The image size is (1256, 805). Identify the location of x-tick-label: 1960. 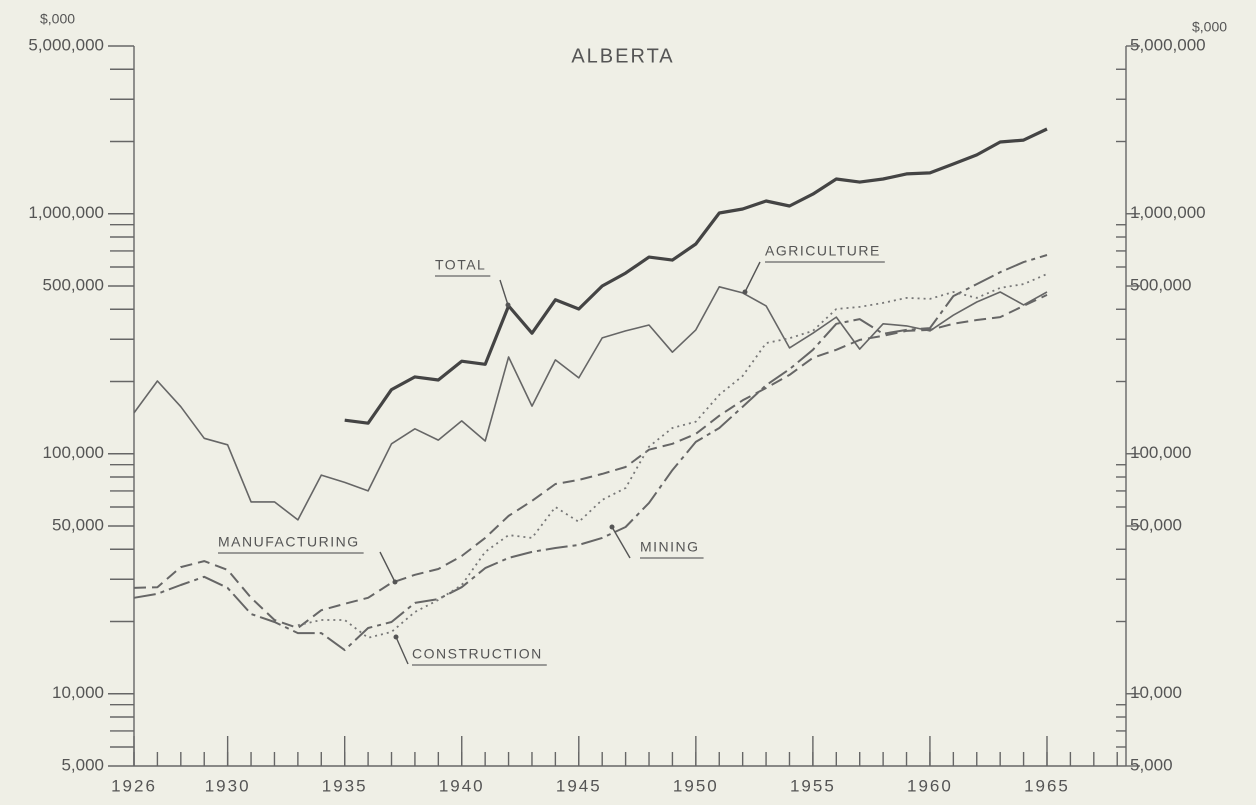
(930, 785).